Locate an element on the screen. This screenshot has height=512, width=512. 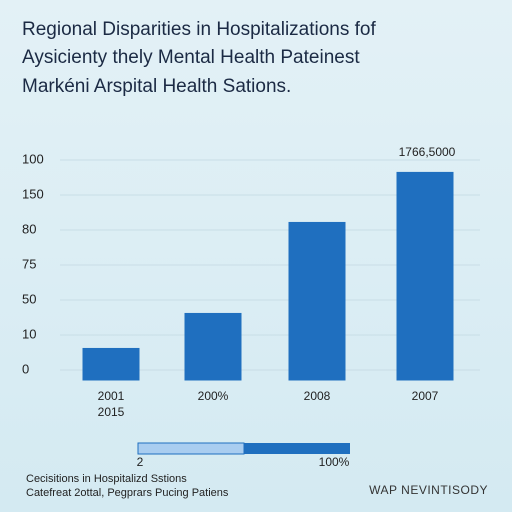
y-tick-label: 10 is located at coordinates (29, 333).